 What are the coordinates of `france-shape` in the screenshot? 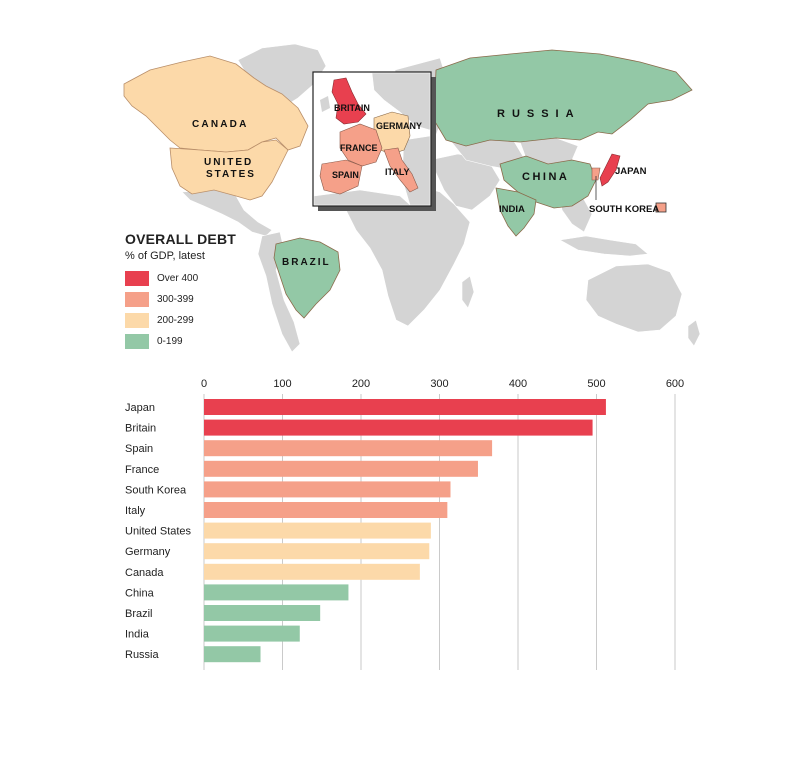 It's located at (361, 145).